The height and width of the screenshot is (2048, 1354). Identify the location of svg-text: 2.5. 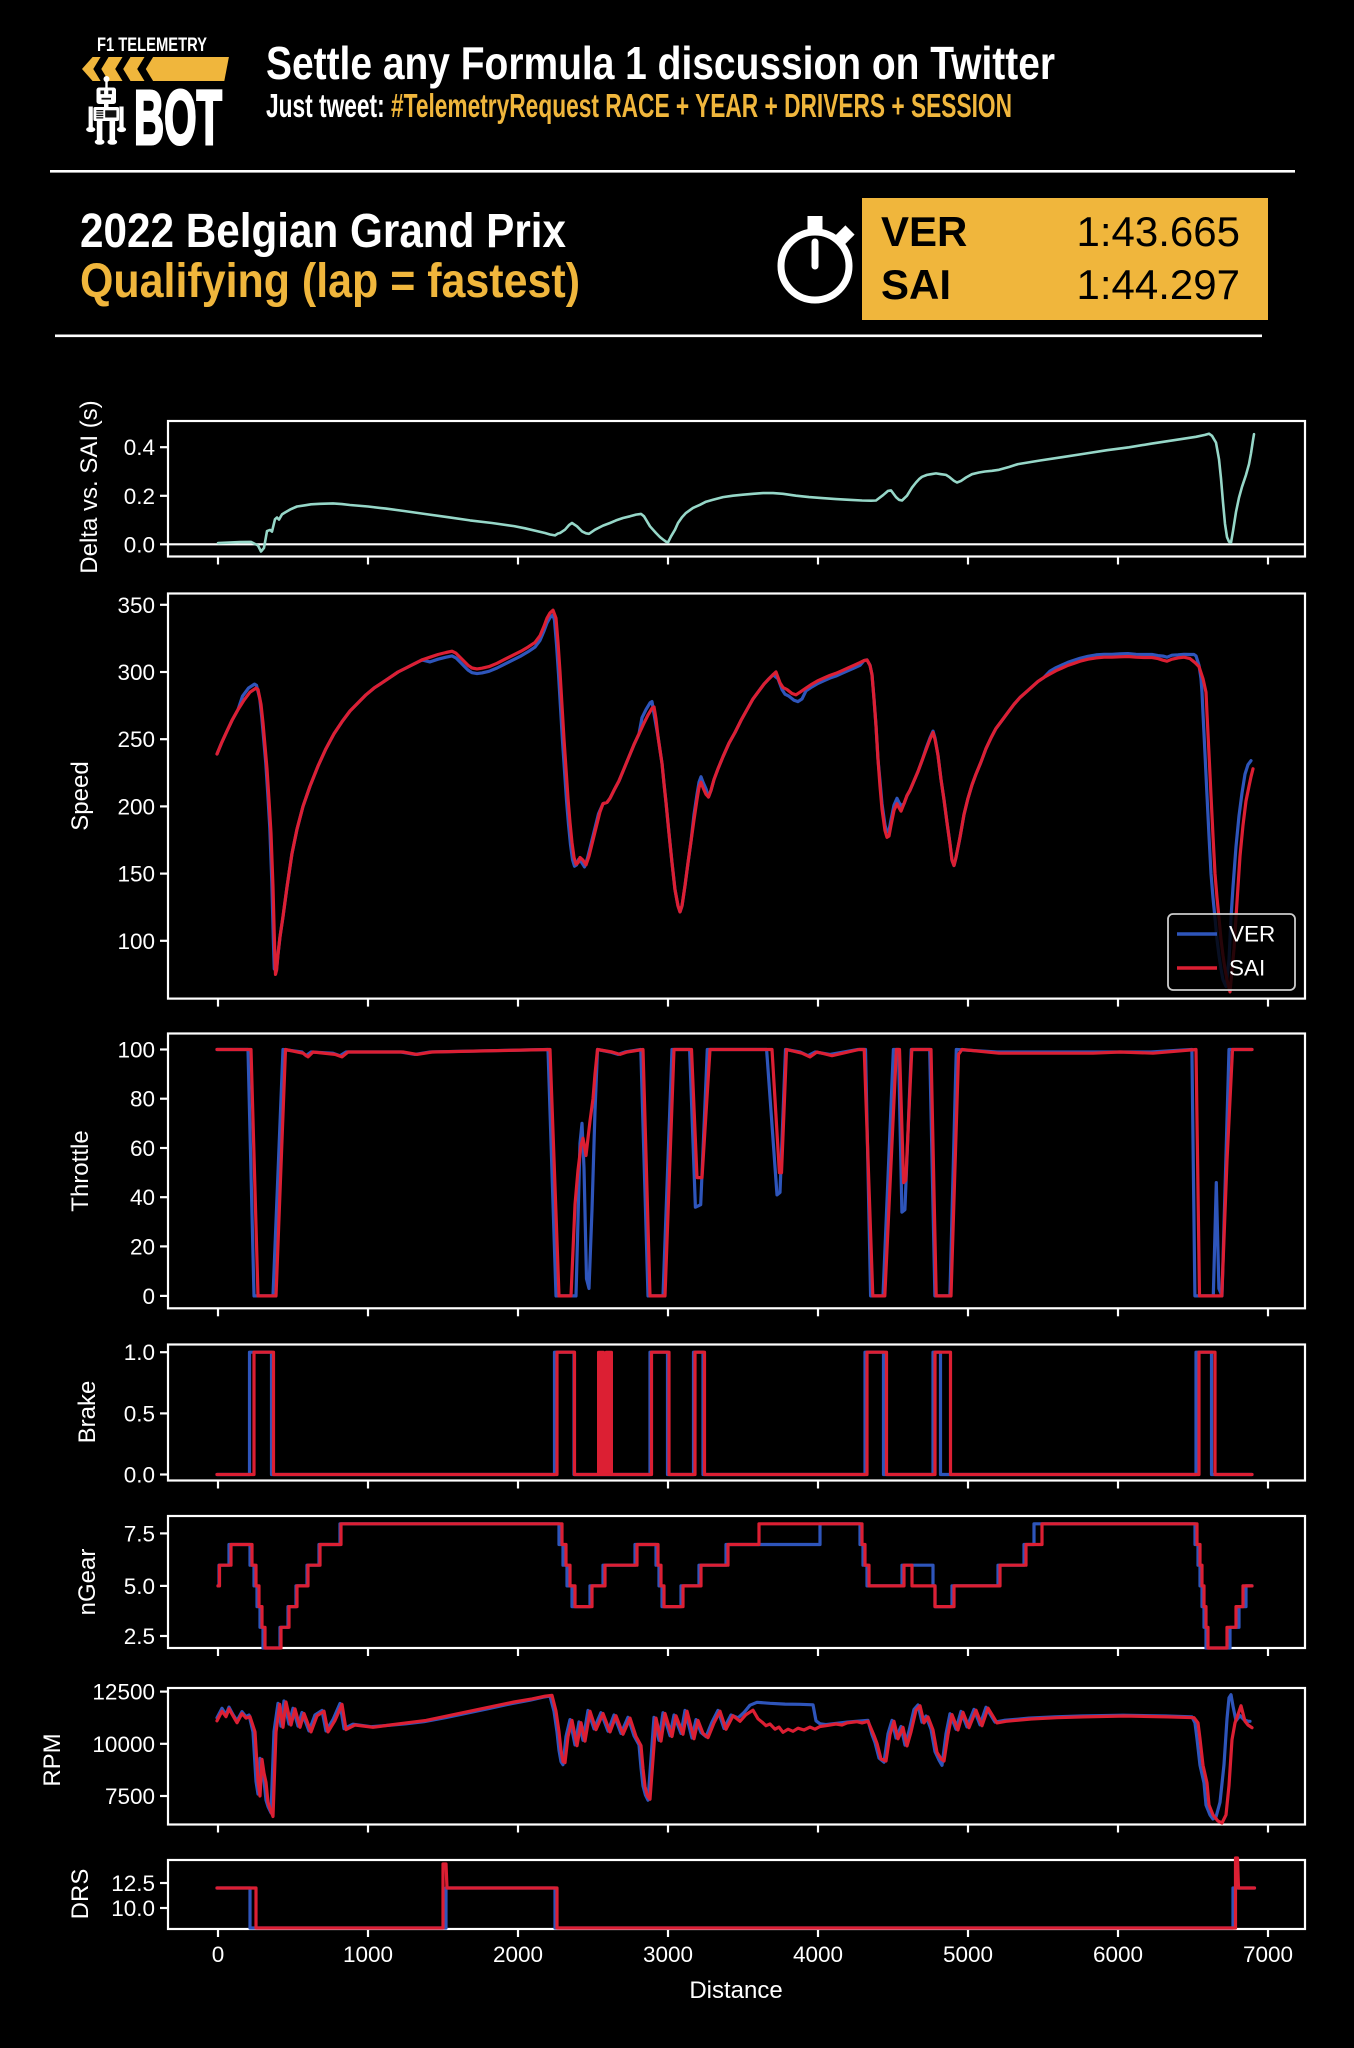
(139, 1636).